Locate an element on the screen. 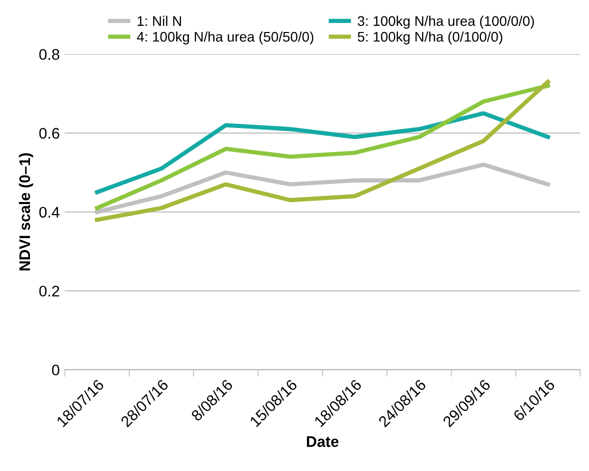  legend-label: 3: 100kg N/ha urea (100/0/0) is located at coordinates (446, 22).